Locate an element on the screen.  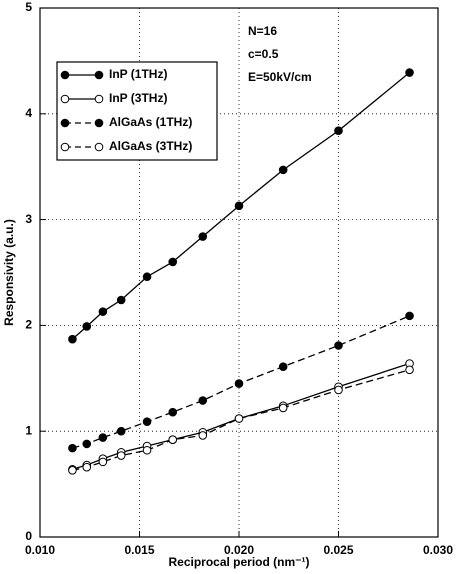
legend-label: AlGaAs (1THz) is located at coordinates (150, 122).